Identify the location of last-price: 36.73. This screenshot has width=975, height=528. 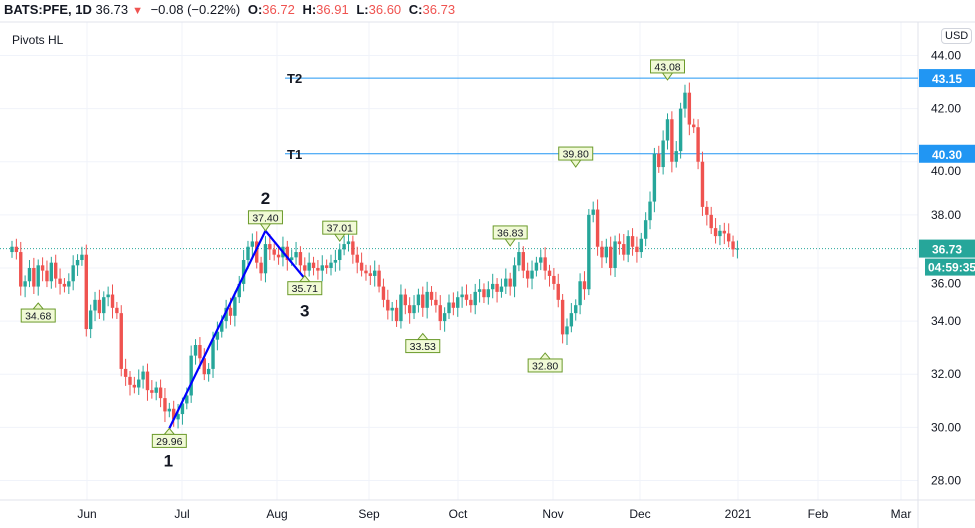
(112, 9).